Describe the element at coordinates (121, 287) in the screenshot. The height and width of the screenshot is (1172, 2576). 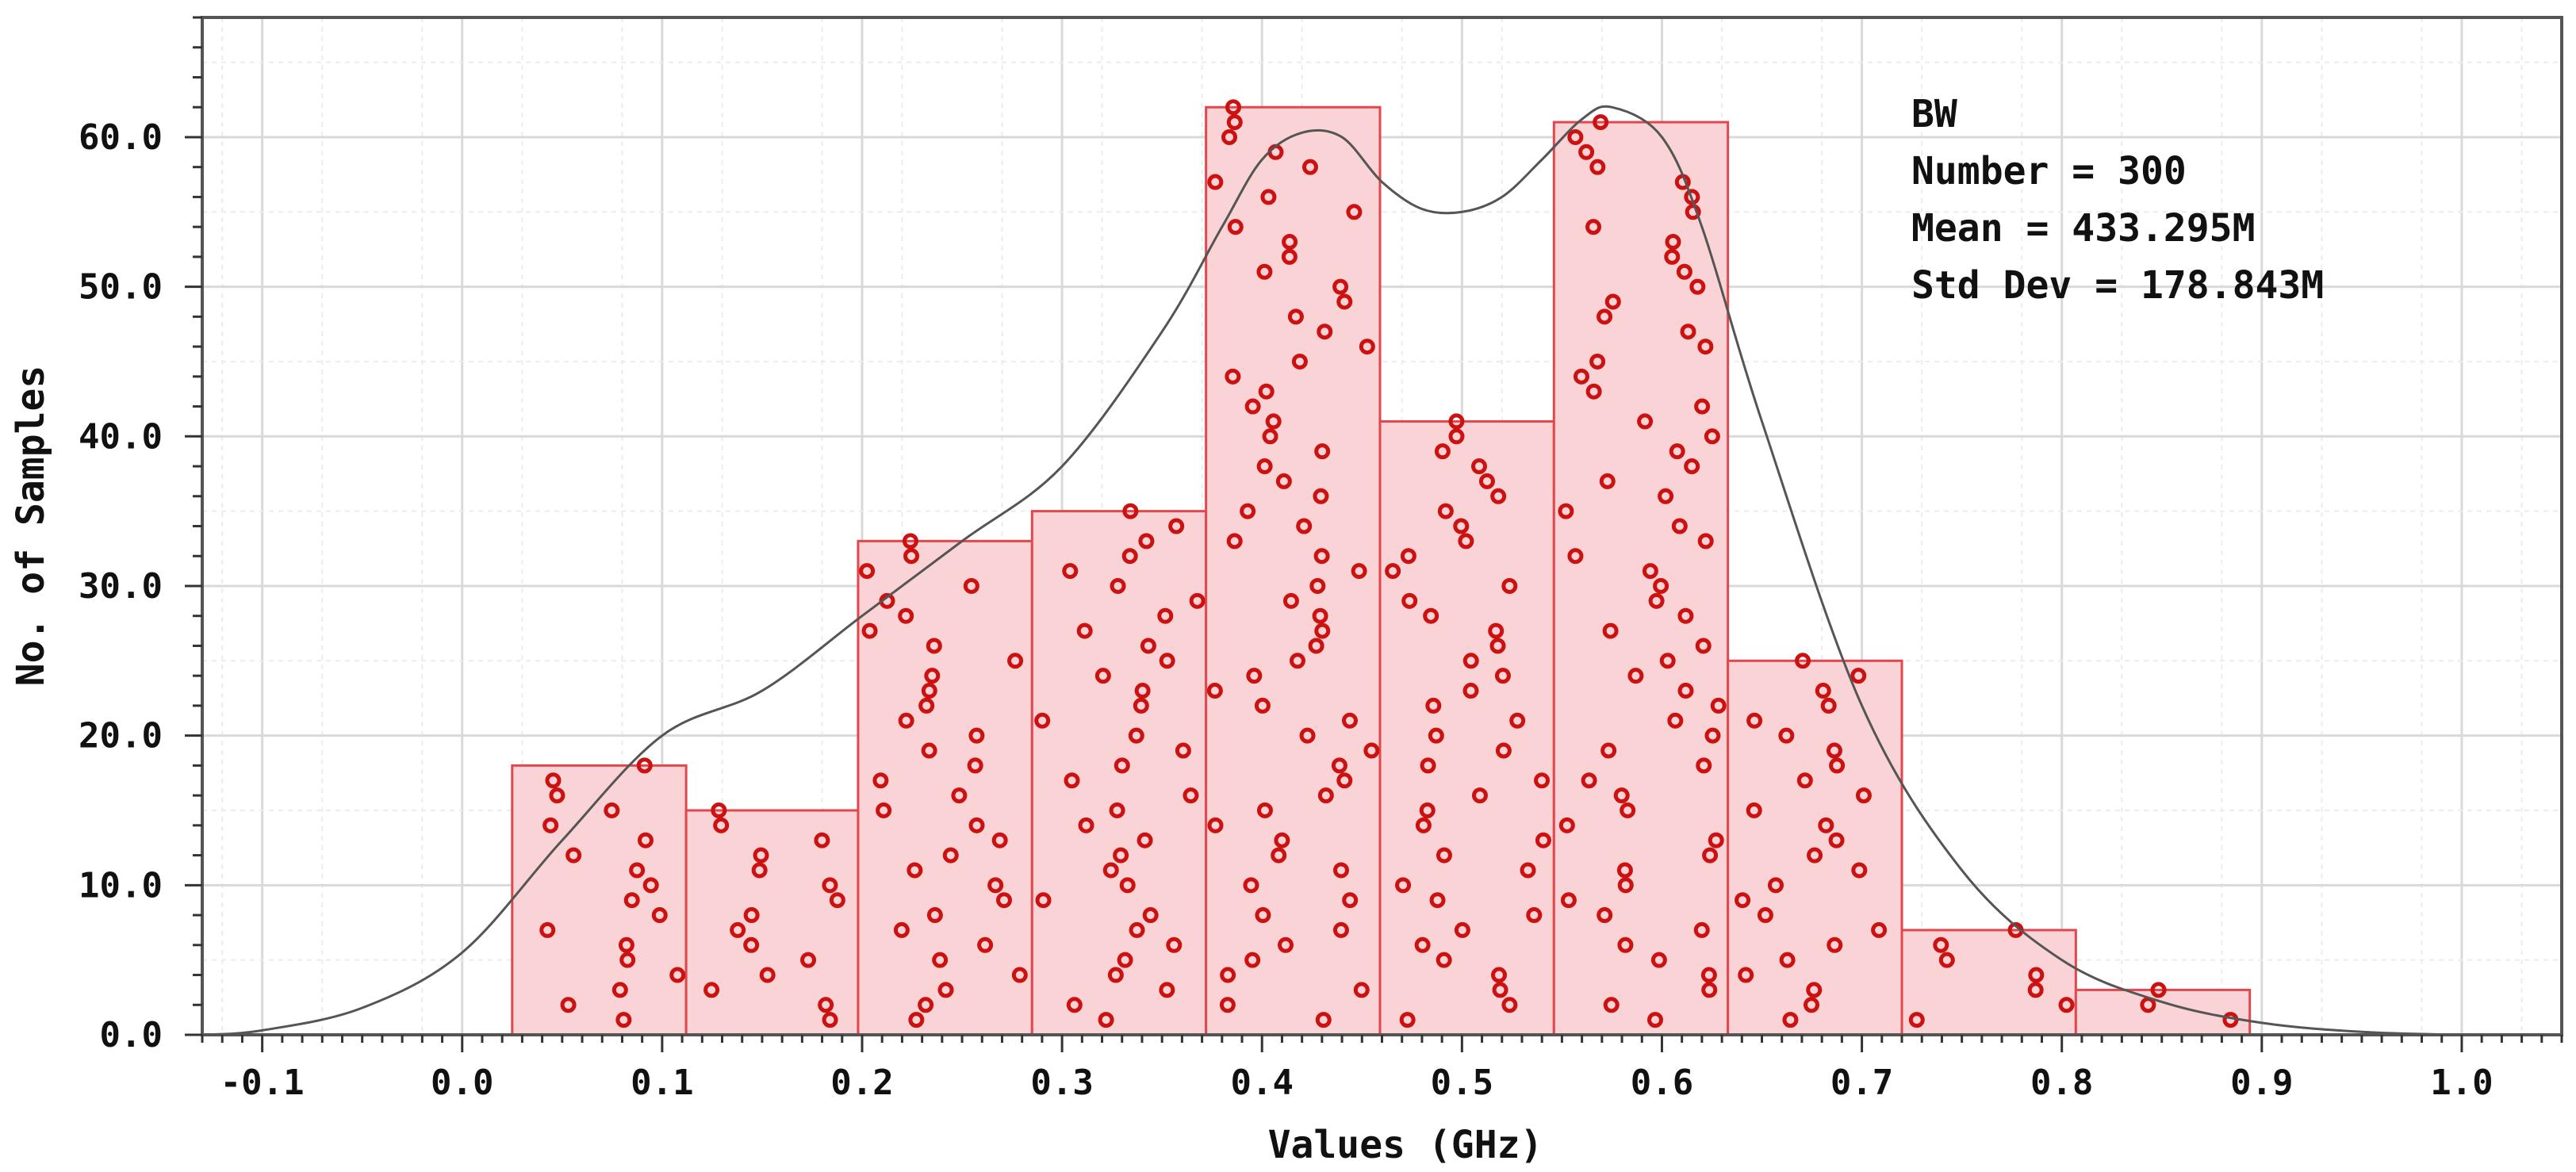
I see `y-tick-label: 50.0` at that location.